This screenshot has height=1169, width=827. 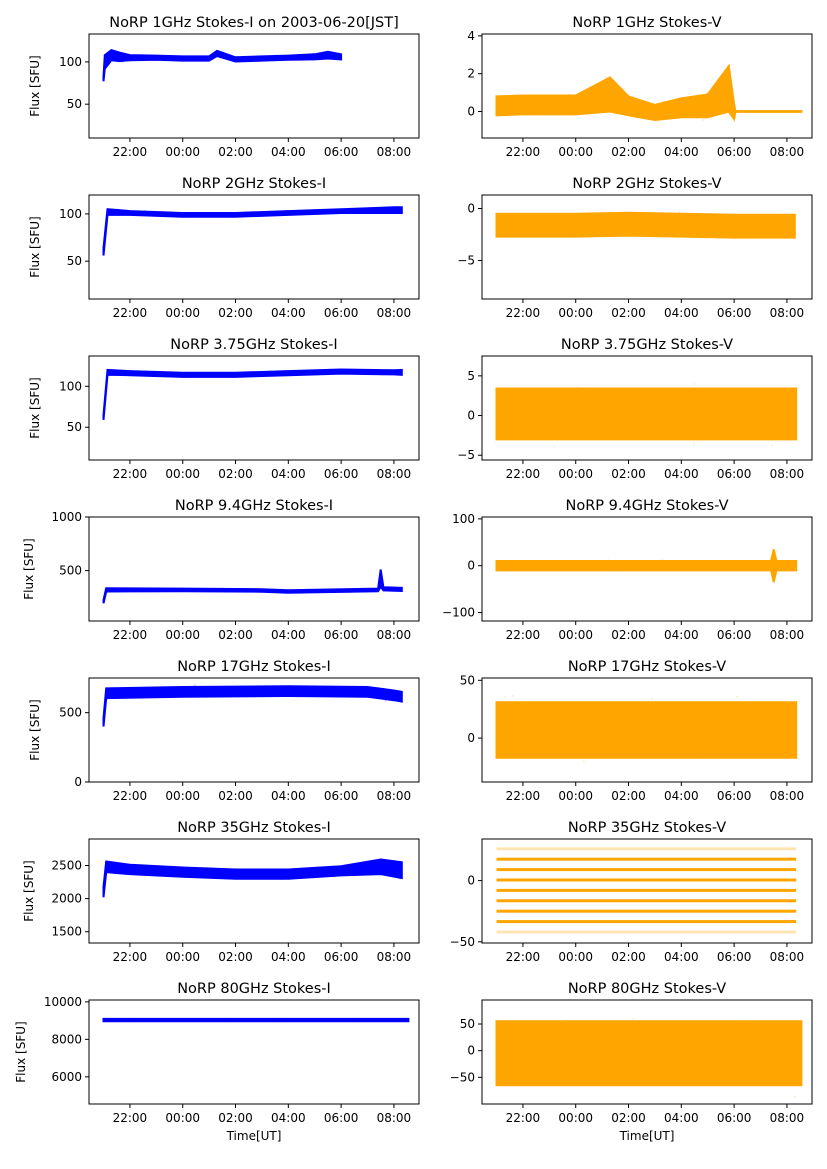 What do you see at coordinates (575, 474) in the screenshot?
I see `x-tick-label: 00:00` at bounding box center [575, 474].